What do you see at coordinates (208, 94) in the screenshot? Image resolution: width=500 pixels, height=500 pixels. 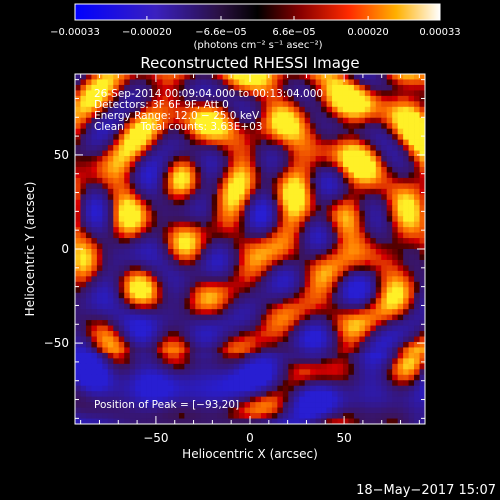 I see `annotation-time-range: 26-Sep-2014 00:09:04.000 to 00:13:04.000` at bounding box center [208, 94].